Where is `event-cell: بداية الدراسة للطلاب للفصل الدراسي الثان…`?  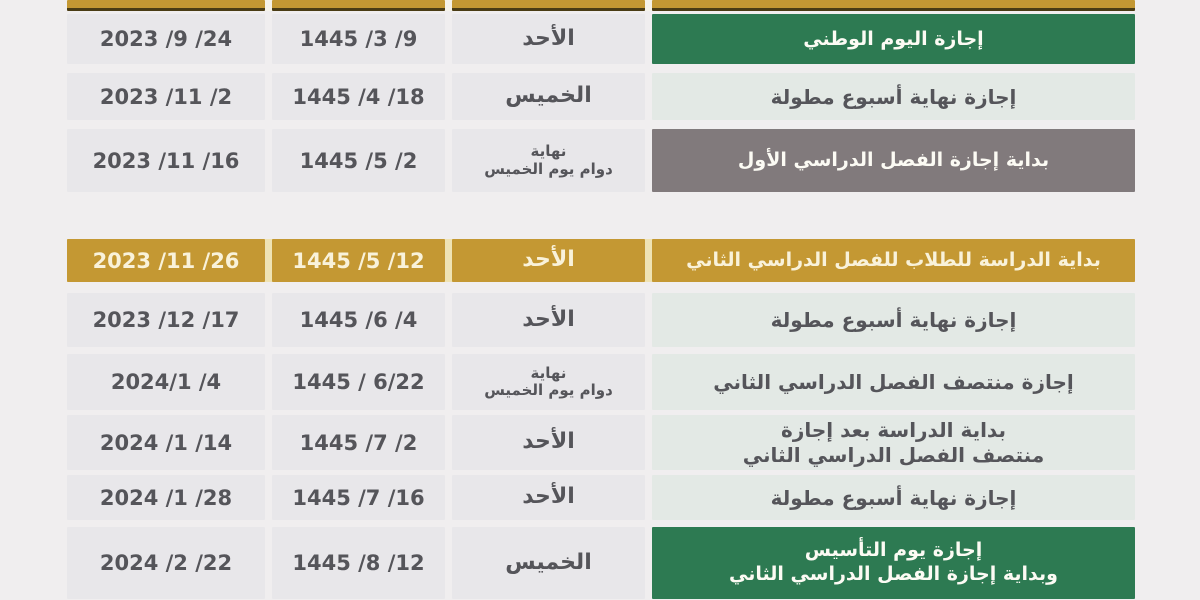
event-cell: بداية الدراسة للطلاب للفصل الدراسي الثان… is located at coordinates (893, 260).